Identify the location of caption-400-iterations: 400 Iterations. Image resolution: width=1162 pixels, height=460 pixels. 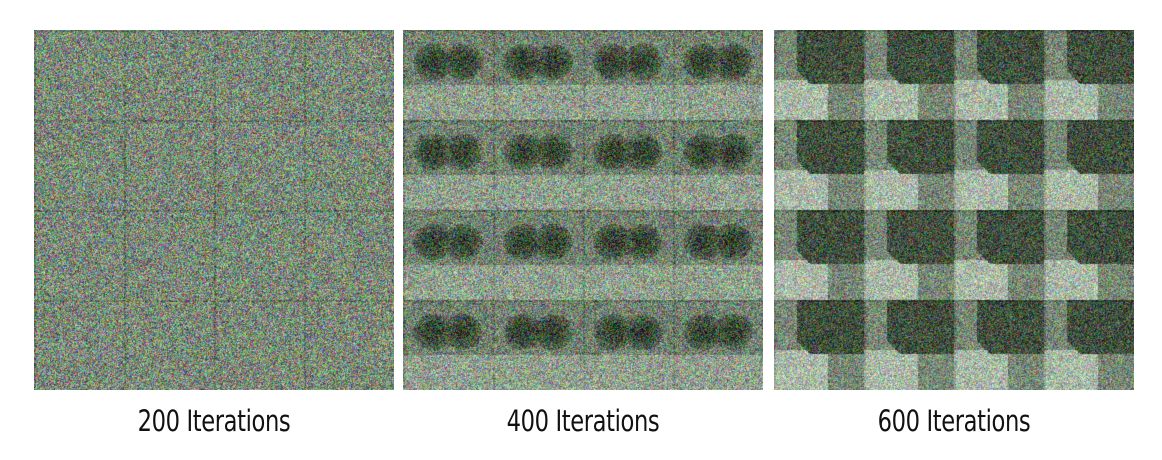
(583, 421).